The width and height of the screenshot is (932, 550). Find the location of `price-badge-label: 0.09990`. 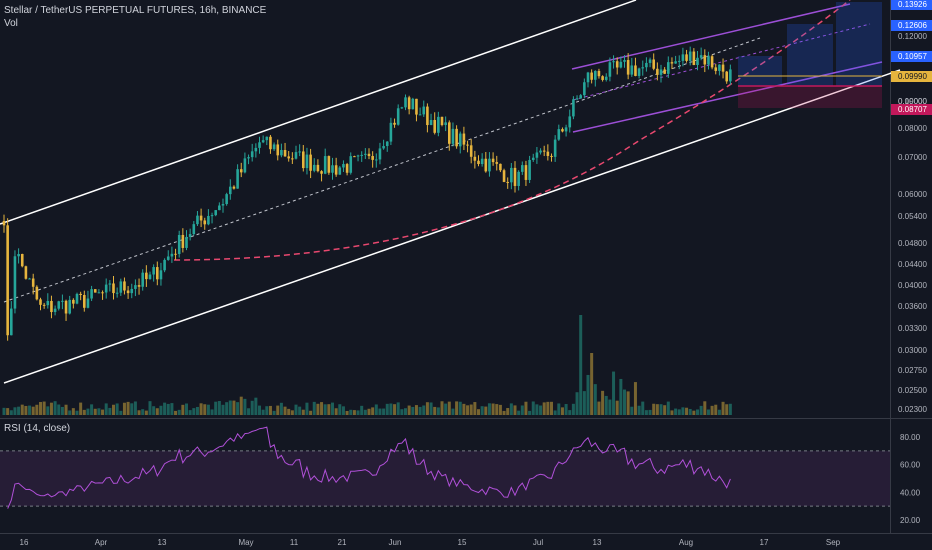

price-badge-label: 0.09990 is located at coordinates (912, 76).